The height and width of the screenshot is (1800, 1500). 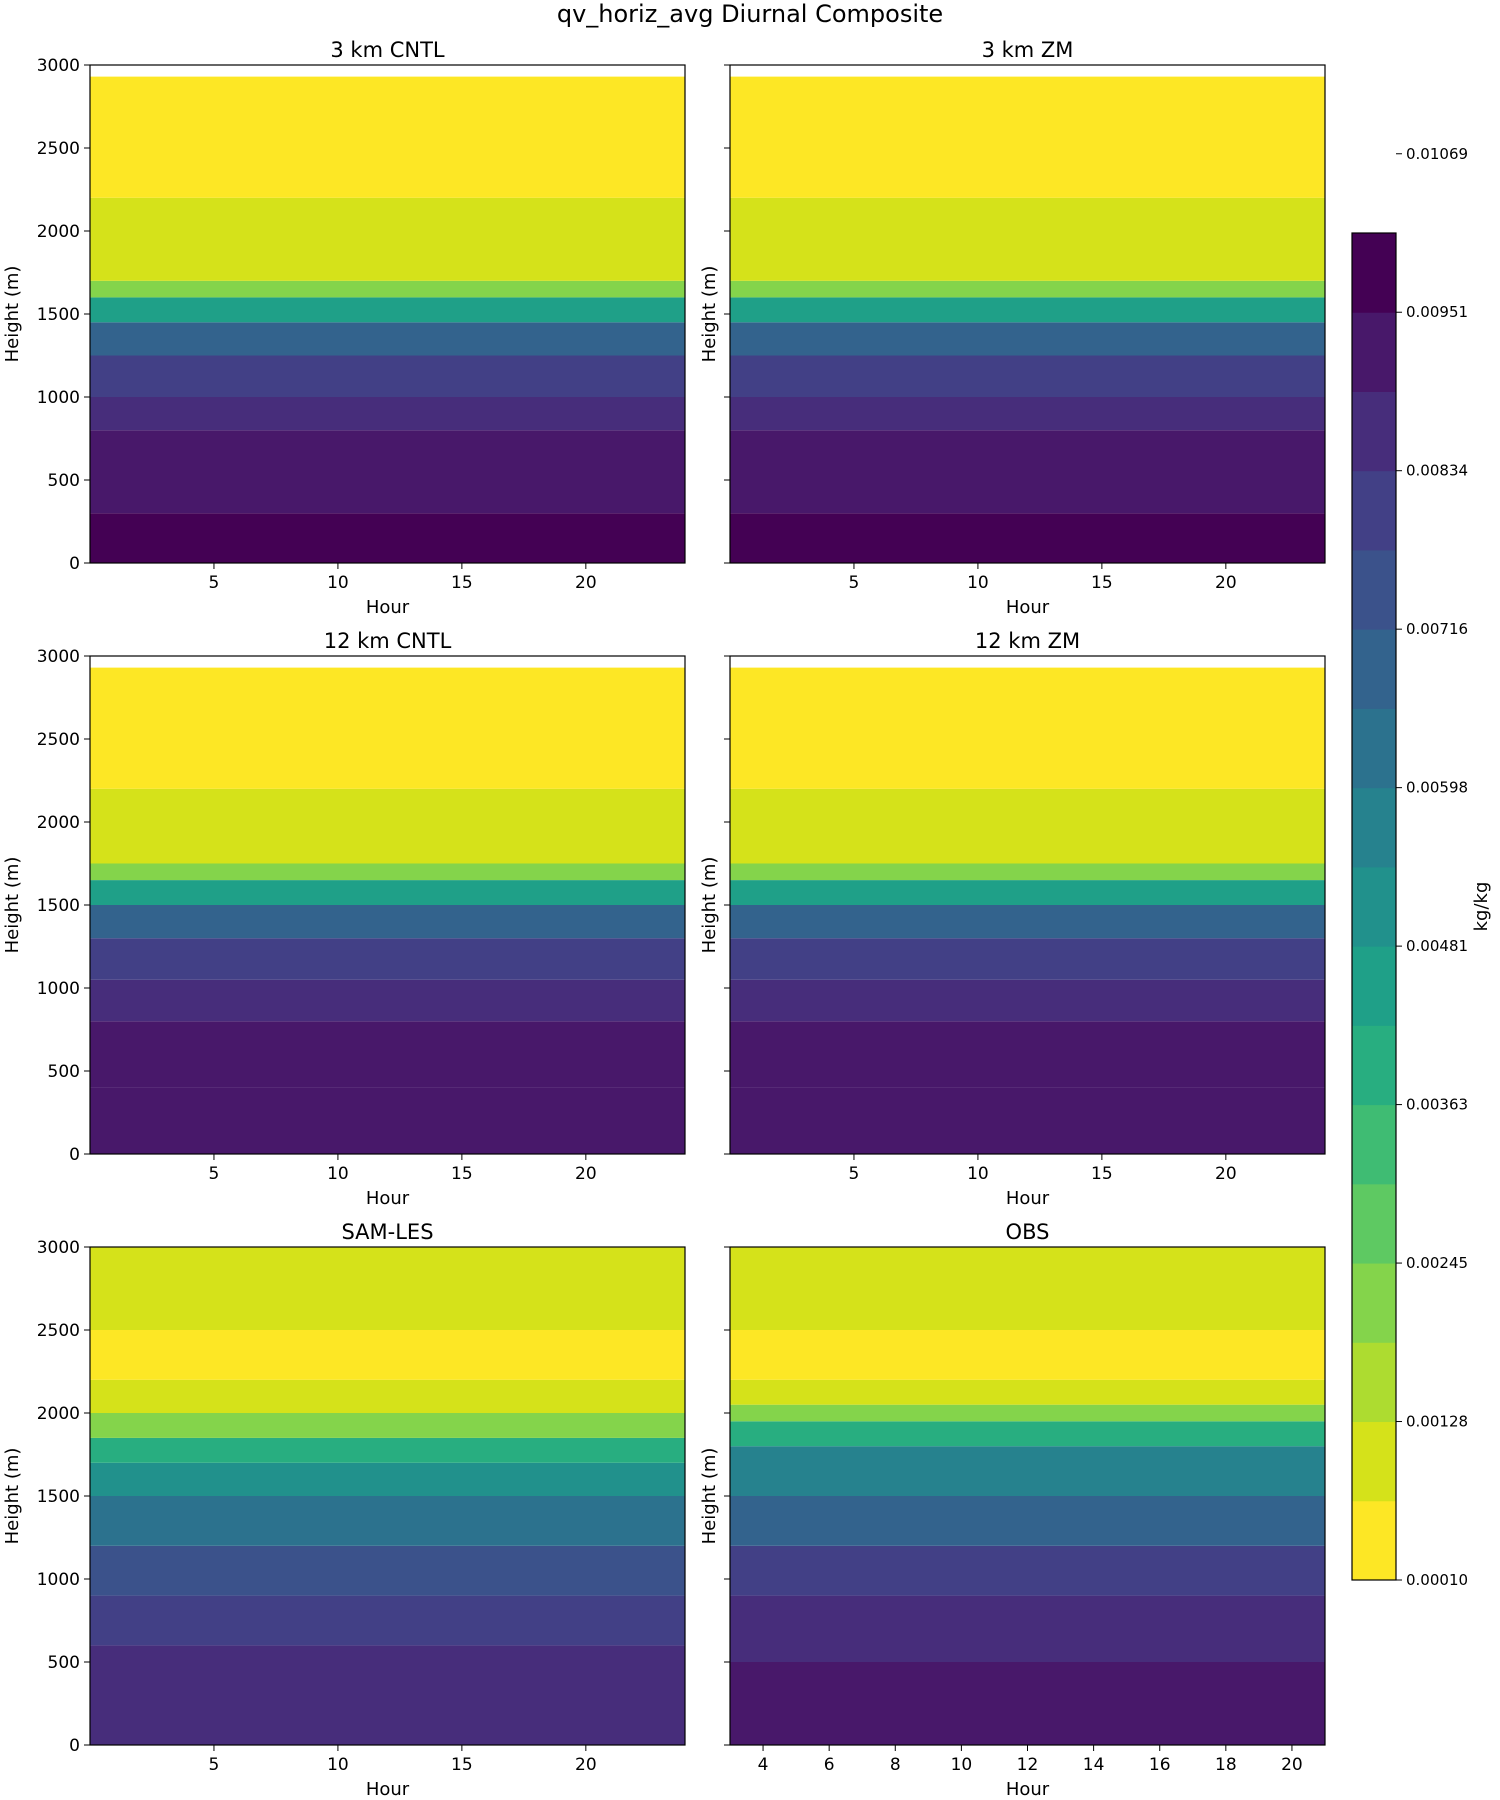 What do you see at coordinates (1226, 1765) in the screenshot?
I see `x-tick-label: 18` at bounding box center [1226, 1765].